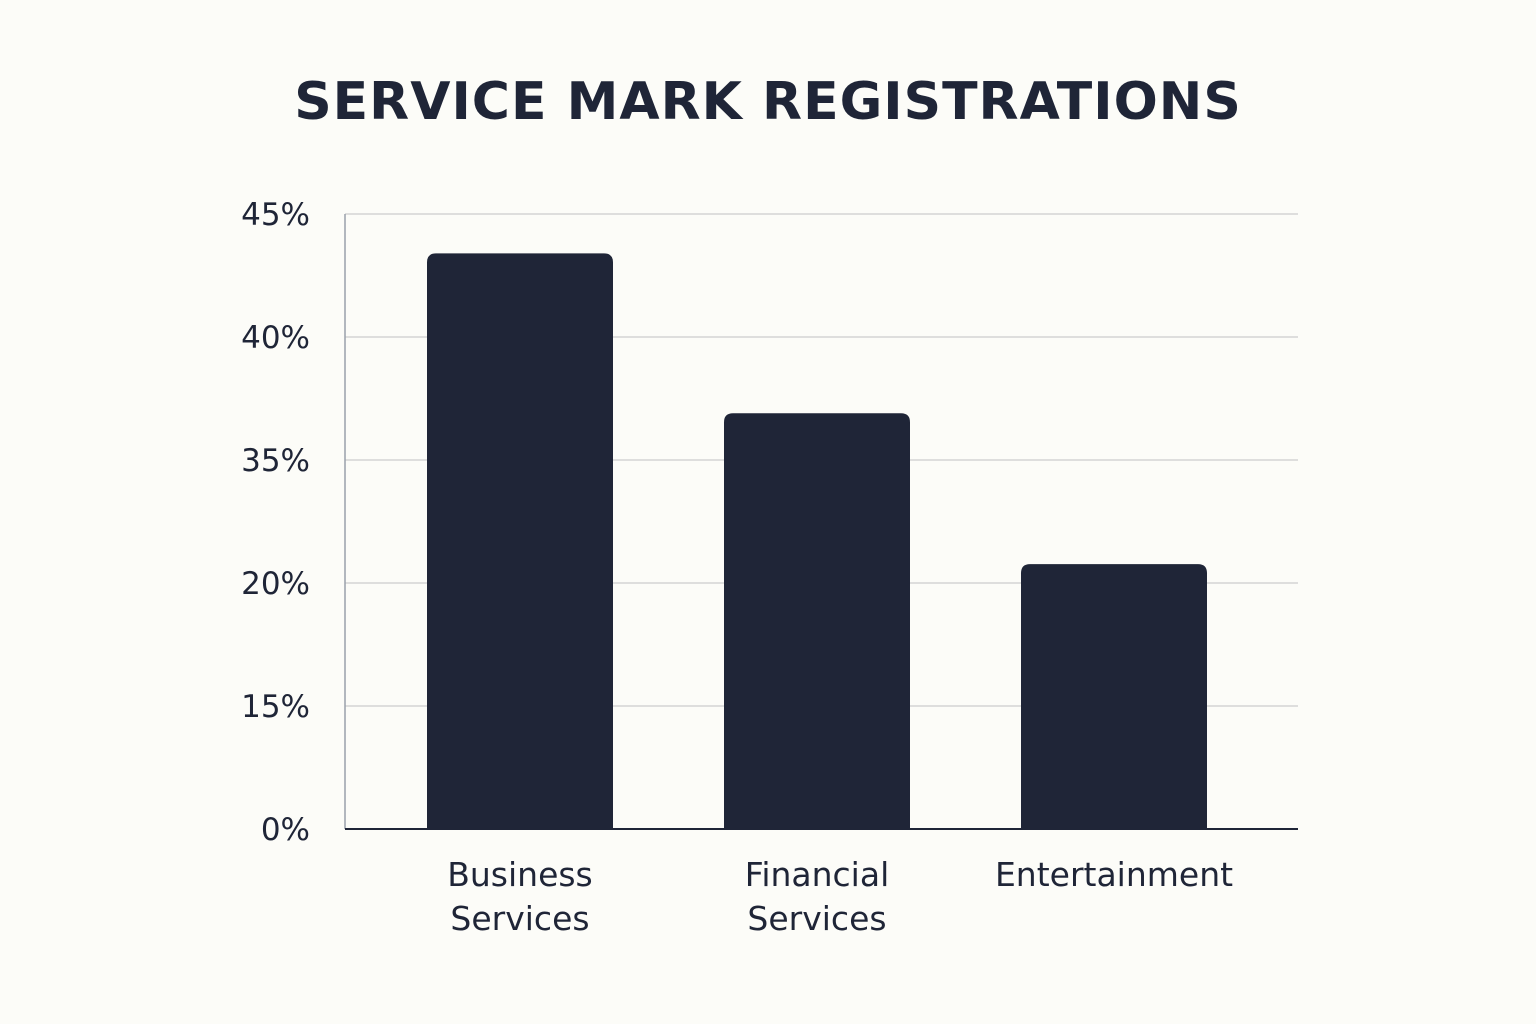  I want to click on y-tick-label: 20%, so click(275, 584).